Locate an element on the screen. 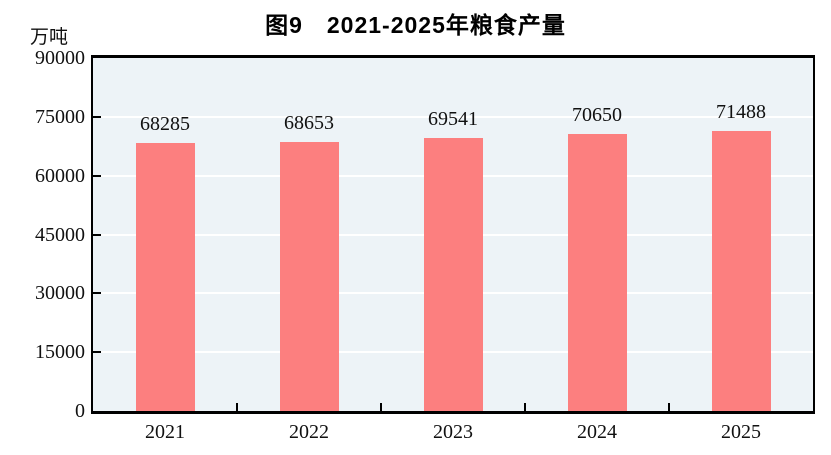 This screenshot has height=455, width=831. y-tick-label: 75000 is located at coordinates (60, 116).